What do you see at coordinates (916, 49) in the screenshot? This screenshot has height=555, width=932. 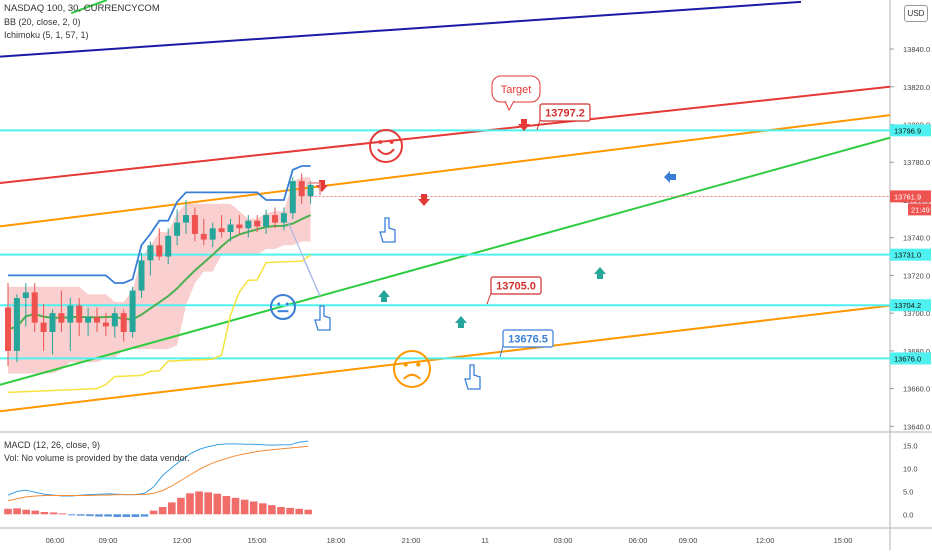 I see `price-tick-label: 13840.0` at bounding box center [916, 49].